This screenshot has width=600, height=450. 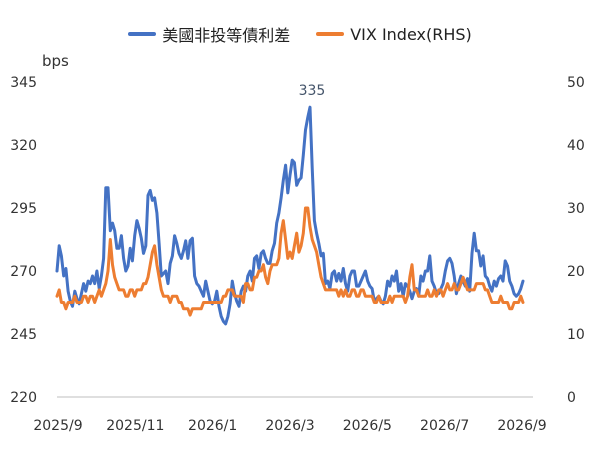 What do you see at coordinates (300, 34) in the screenshot?
I see `legend: 美國非投等債利差 VIX Index(RHS)` at bounding box center [300, 34].